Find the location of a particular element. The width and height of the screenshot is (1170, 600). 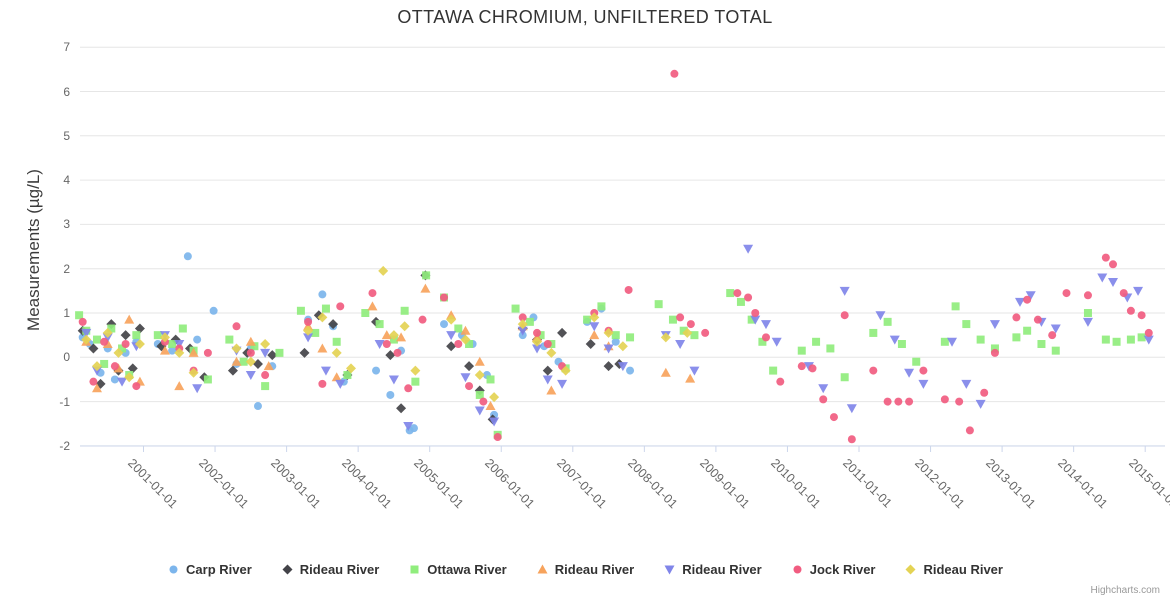

legend-item-5-jock-river: Jock River is located at coordinates (833, 569).